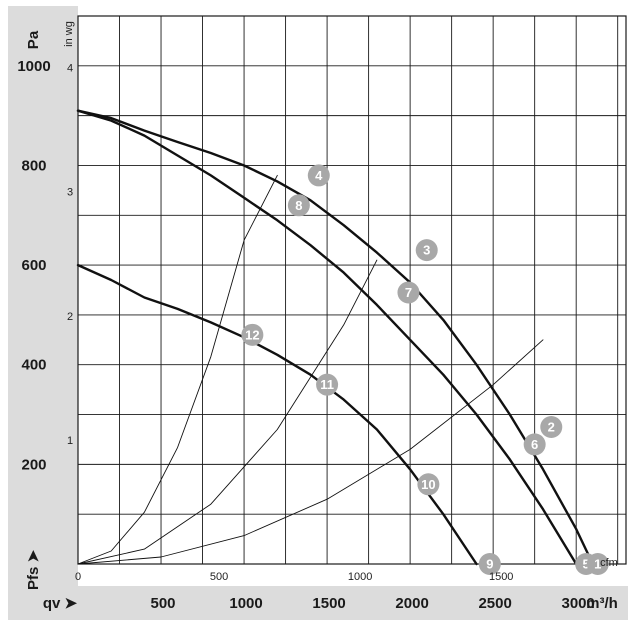  I want to click on marker-4-circle, so click(318, 175).